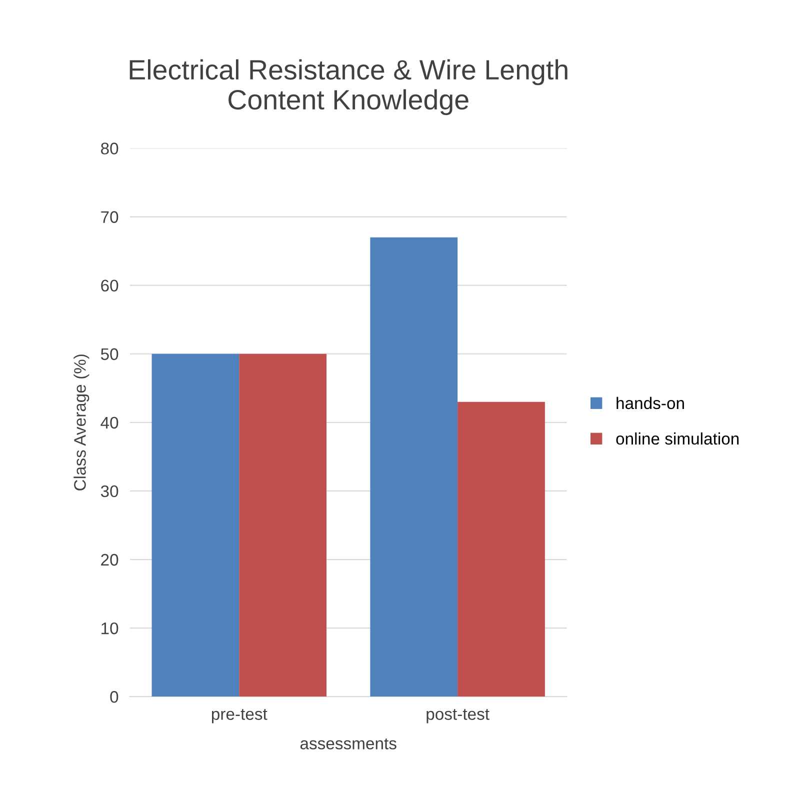 The width and height of the screenshot is (812, 810). Describe the element at coordinates (109, 286) in the screenshot. I see `y-tick-label: 60` at that location.